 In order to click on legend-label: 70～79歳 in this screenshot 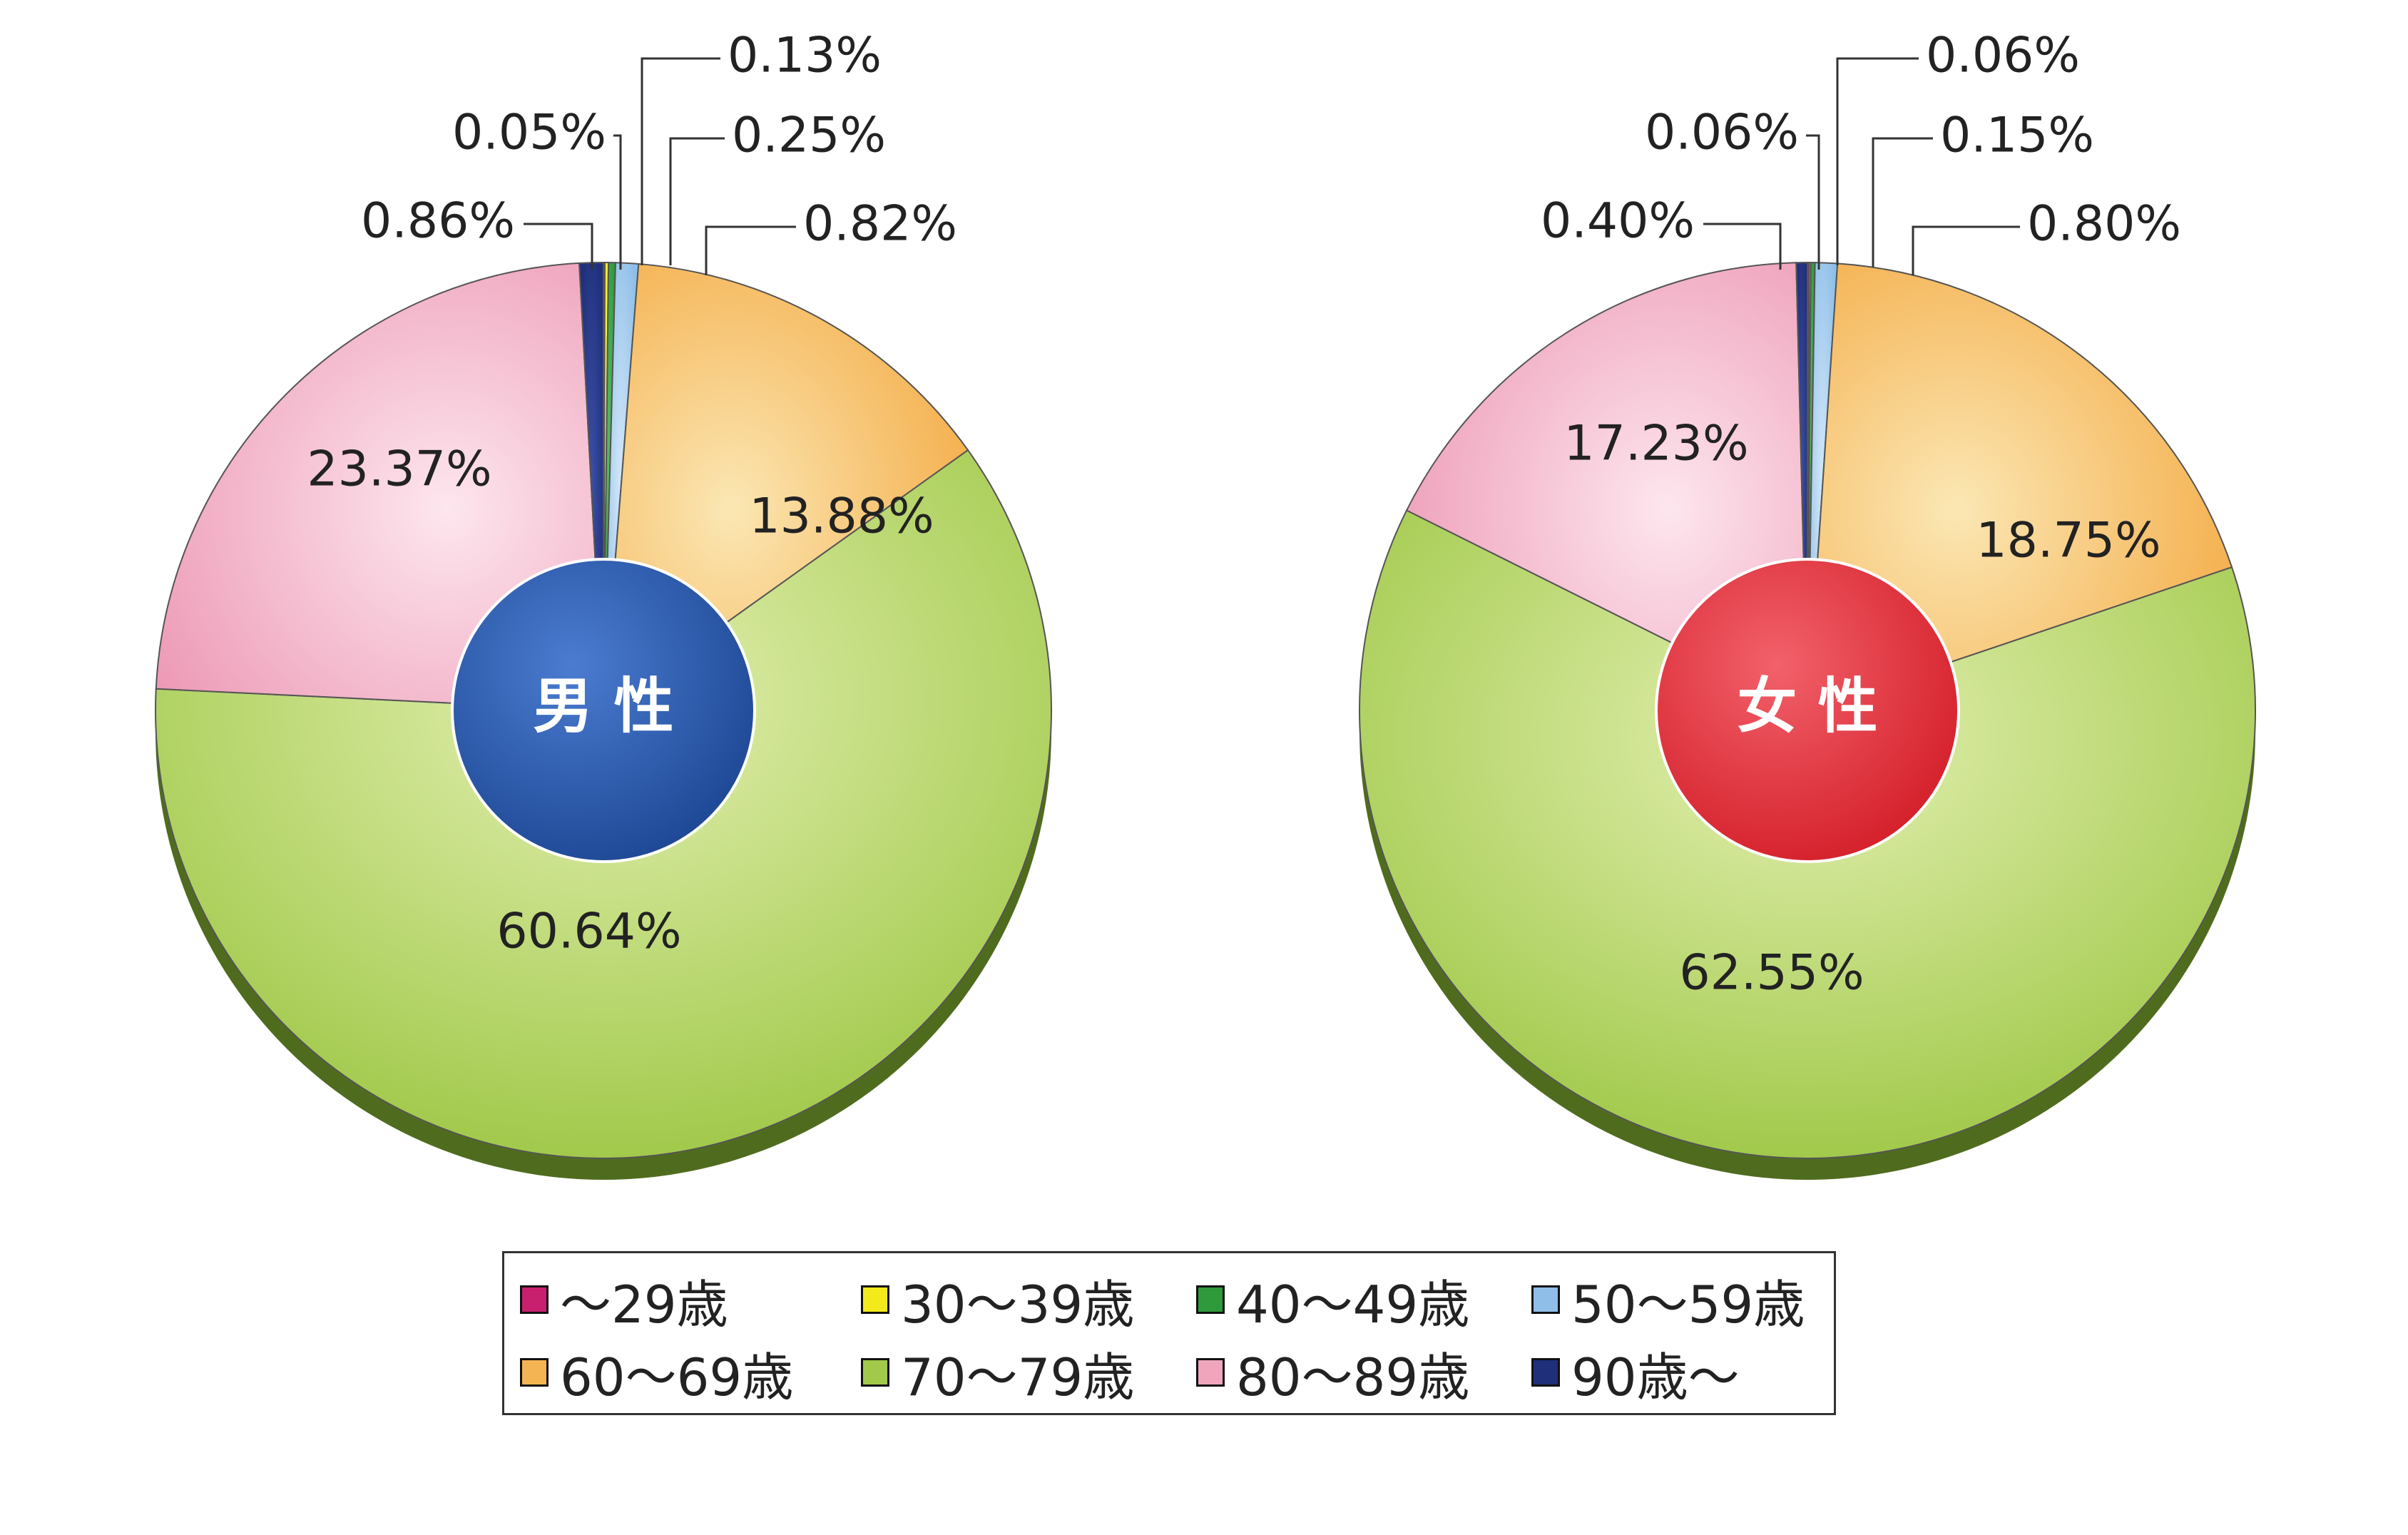, I will do `click(1018, 1377)`.